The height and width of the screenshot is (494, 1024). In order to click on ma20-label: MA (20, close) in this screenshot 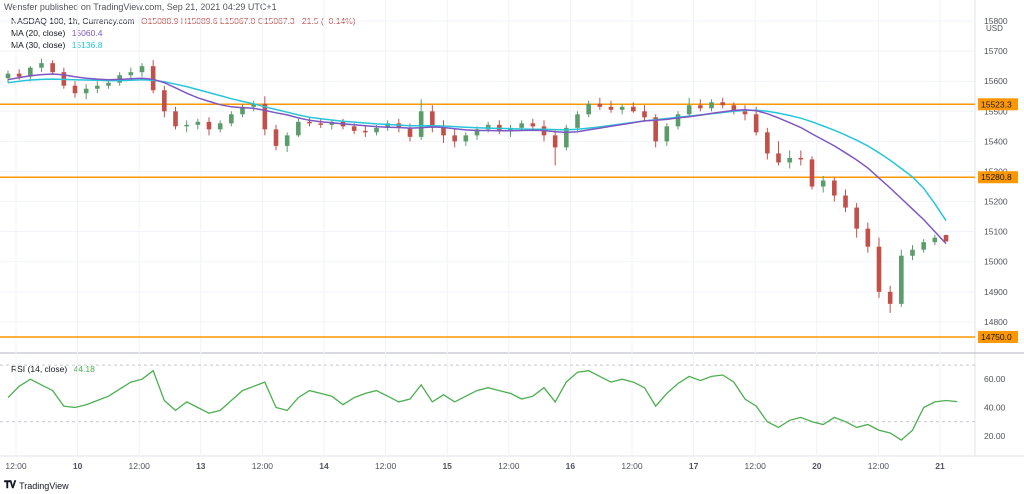, I will do `click(38, 33)`.